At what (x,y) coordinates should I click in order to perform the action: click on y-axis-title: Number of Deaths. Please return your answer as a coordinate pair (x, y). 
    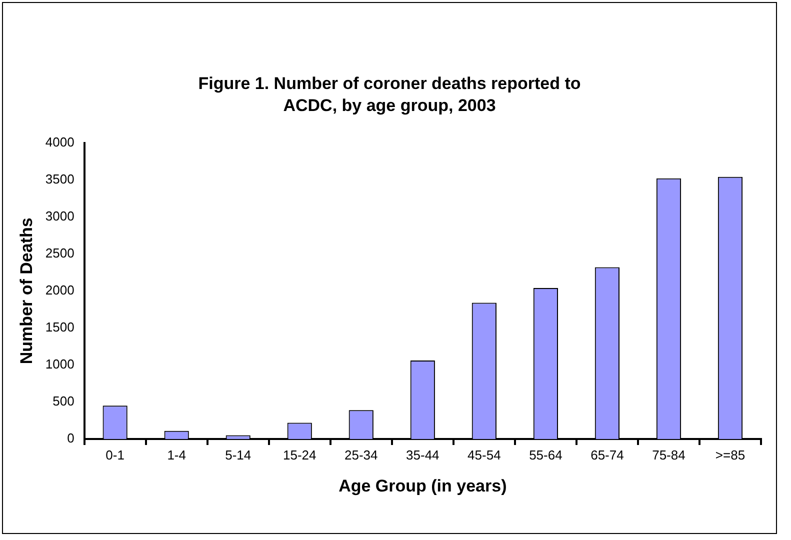
    Looking at the image, I should click on (26, 291).